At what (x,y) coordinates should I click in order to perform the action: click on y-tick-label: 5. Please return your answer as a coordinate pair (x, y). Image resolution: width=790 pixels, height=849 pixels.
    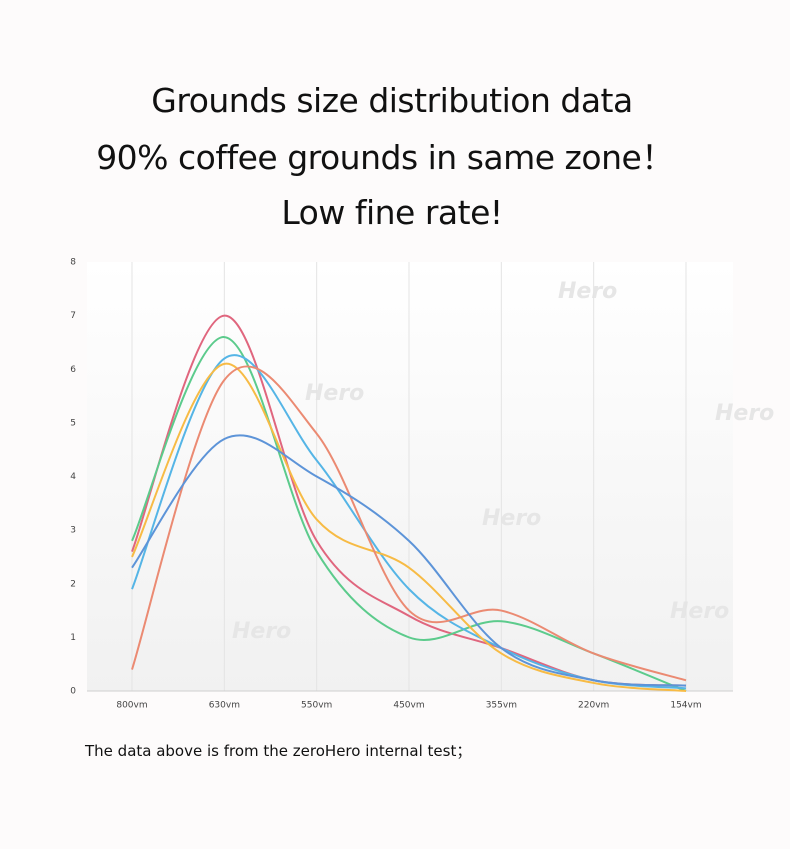
    Looking at the image, I should click on (73, 423).